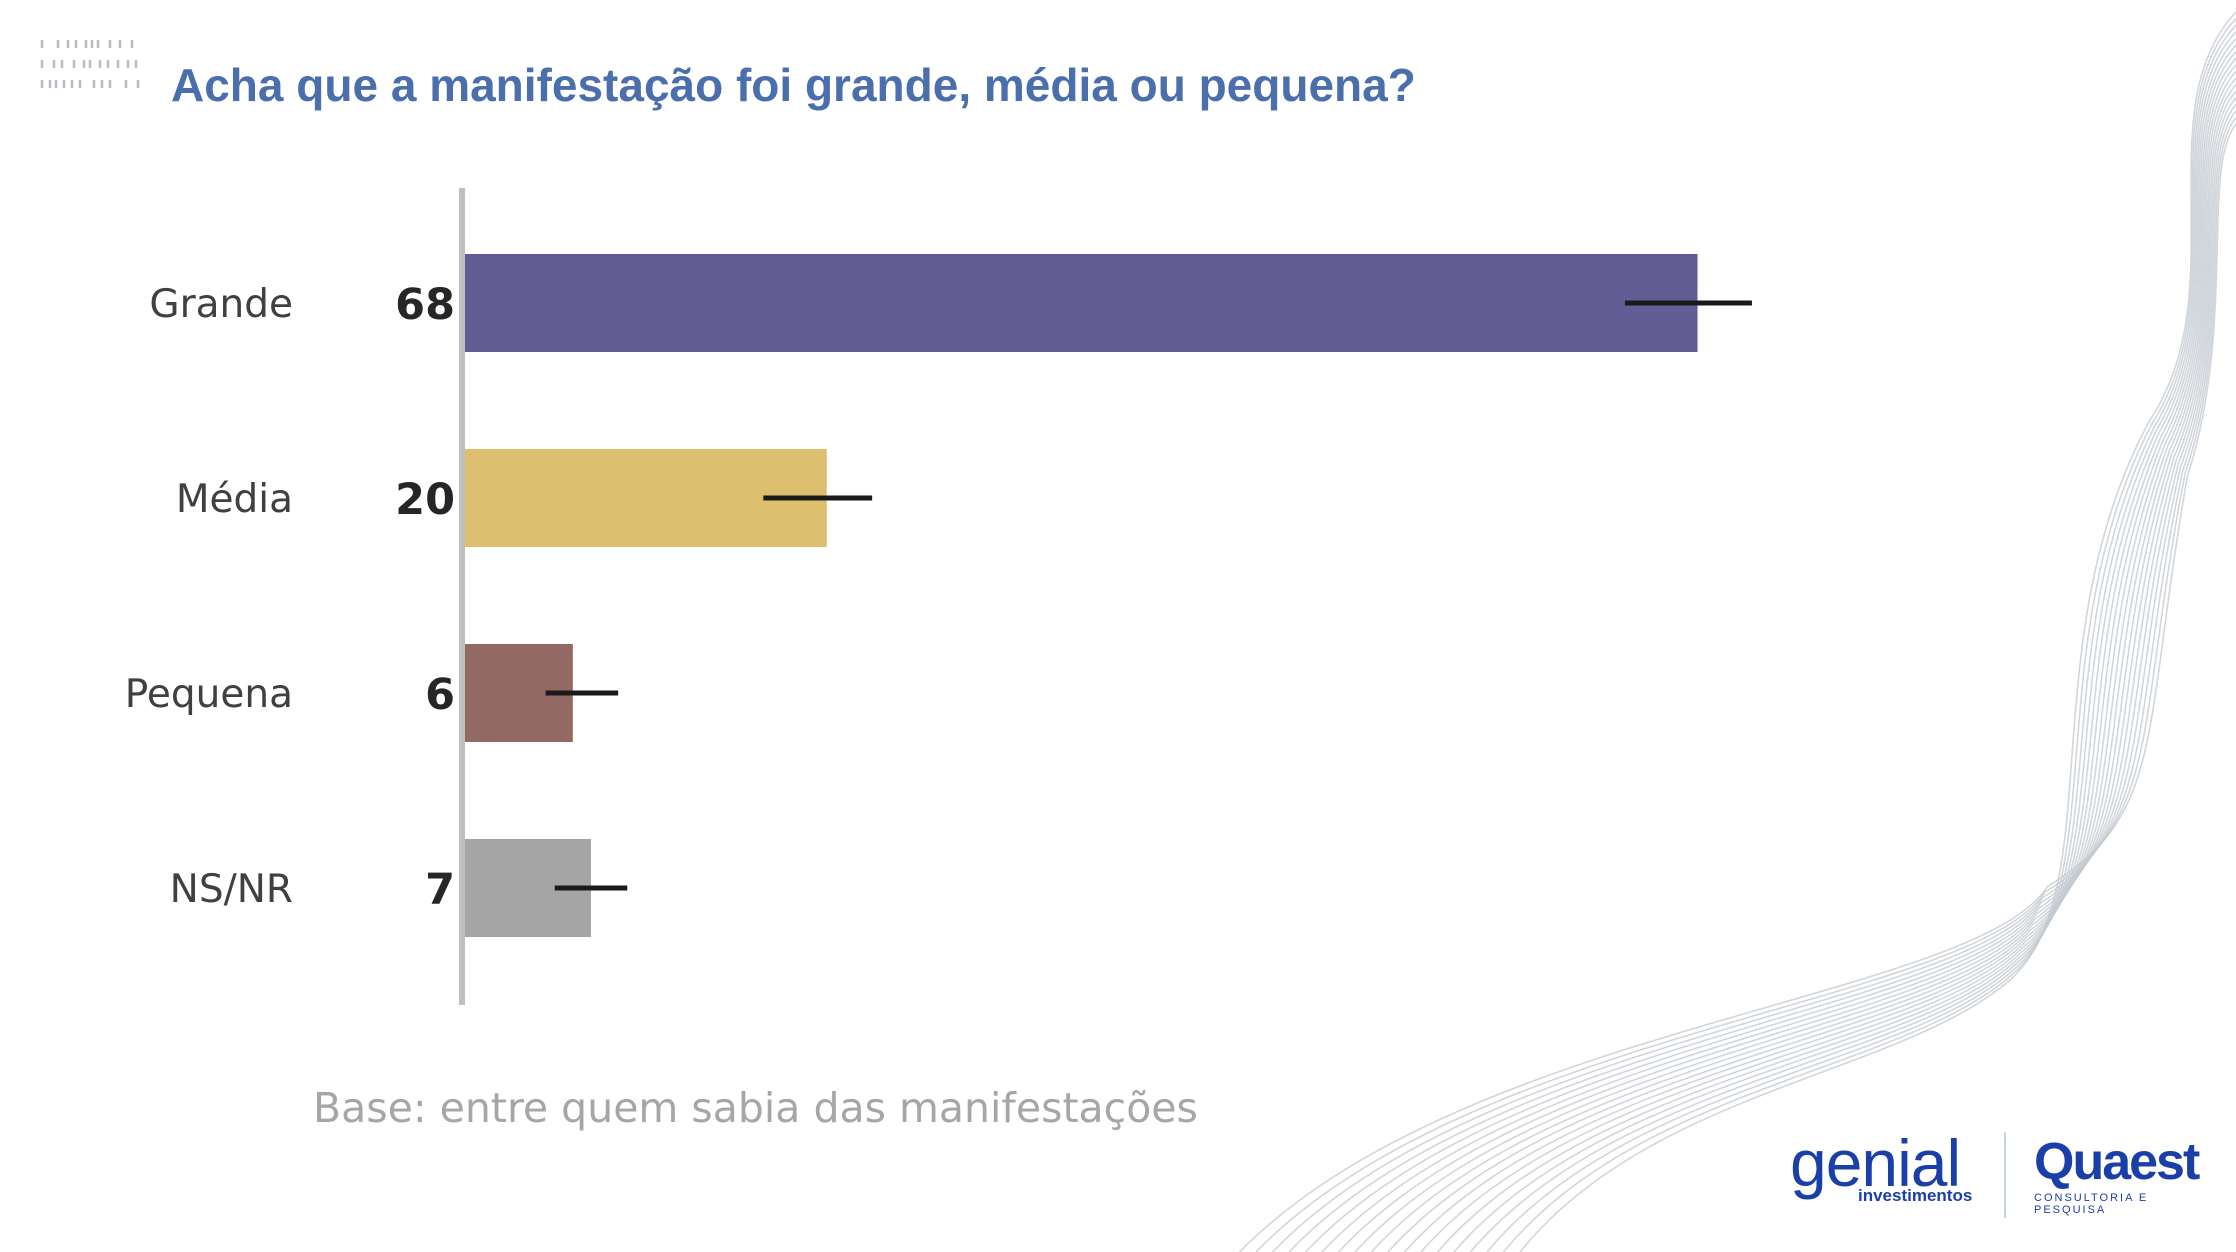 The height and width of the screenshot is (1252, 2236). I want to click on category-label: Grande, so click(221, 304).